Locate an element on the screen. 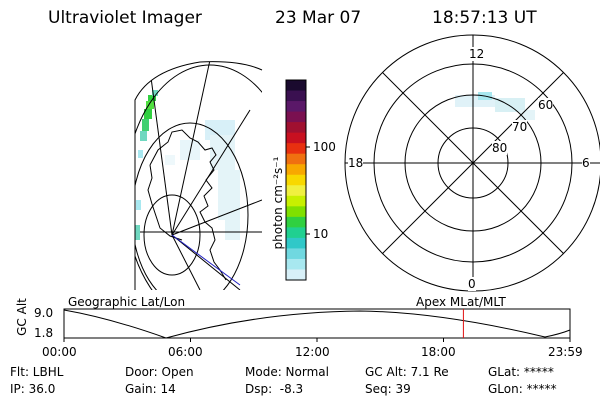 This screenshot has height=400, width=600. timeline-left-label: Geographic Lat/Lon is located at coordinates (127, 302).